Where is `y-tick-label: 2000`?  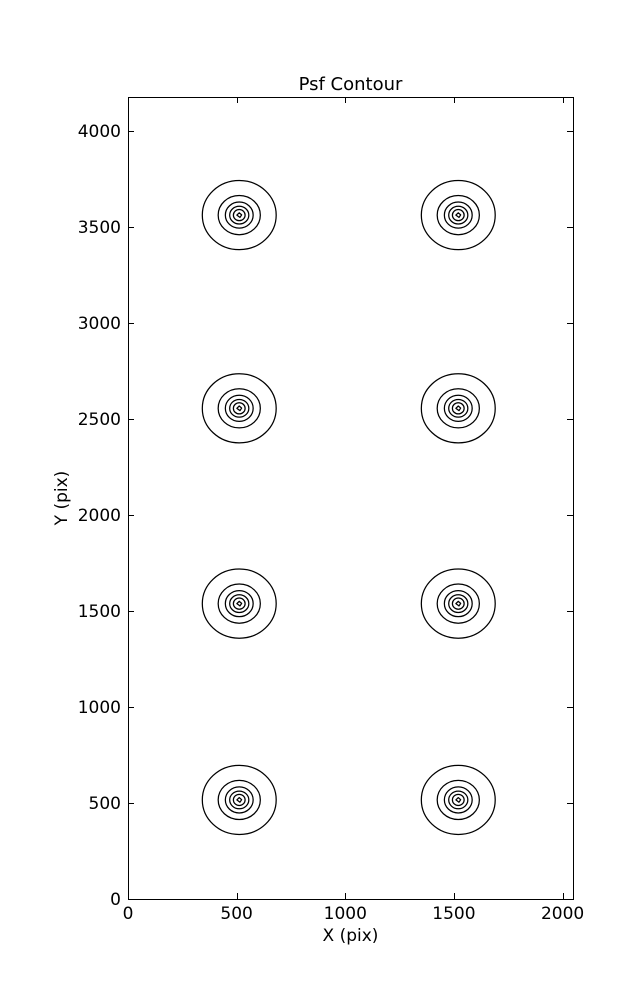
y-tick-label: 2000 is located at coordinates (99, 516).